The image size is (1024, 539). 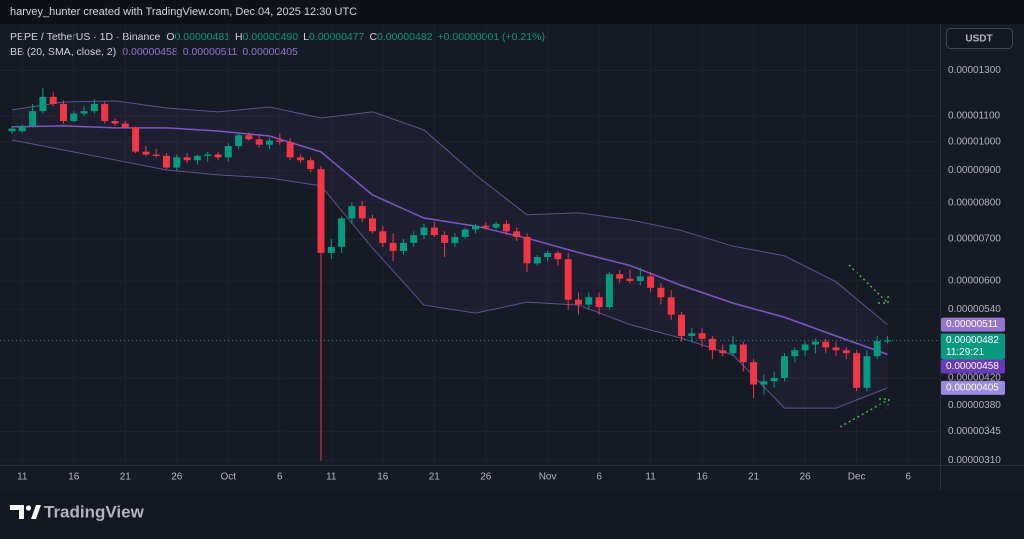 What do you see at coordinates (974, 170) in the screenshot?
I see `y-tick-label: 0.00000900` at bounding box center [974, 170].